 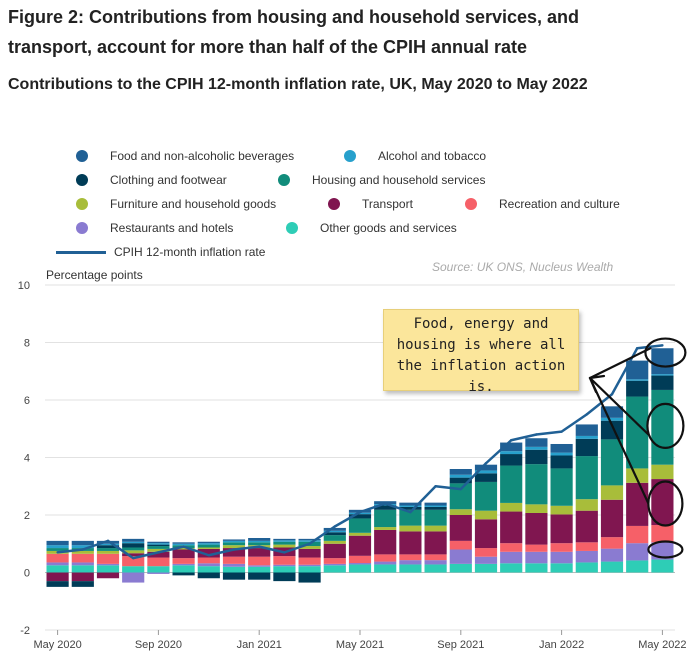 What do you see at coordinates (542, 204) in the screenshot?
I see `legend-item-recreation: Recreation and culture` at bounding box center [542, 204].